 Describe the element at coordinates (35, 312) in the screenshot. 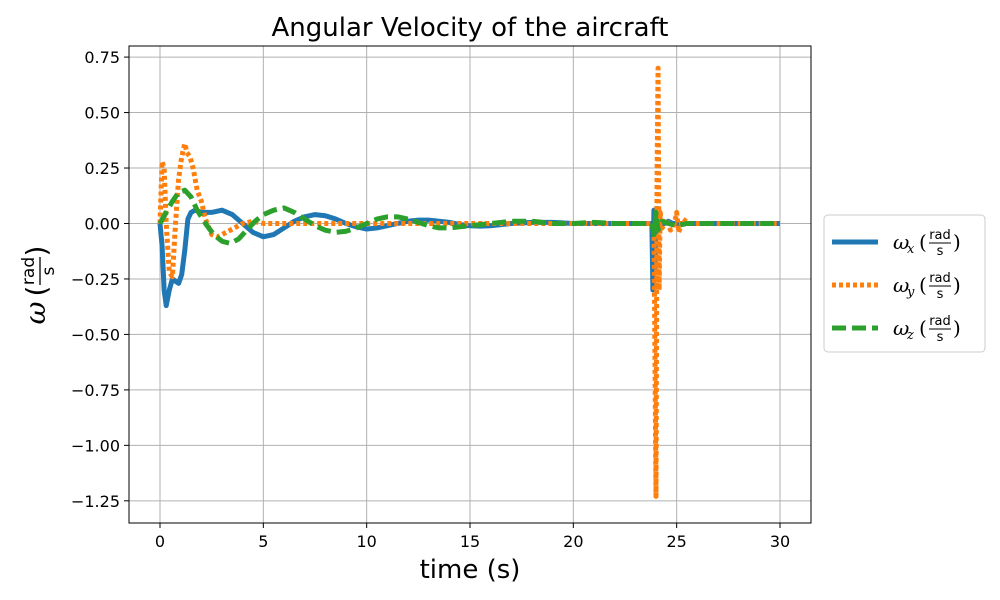

I see `y-axis-label-symbol: ω` at that location.